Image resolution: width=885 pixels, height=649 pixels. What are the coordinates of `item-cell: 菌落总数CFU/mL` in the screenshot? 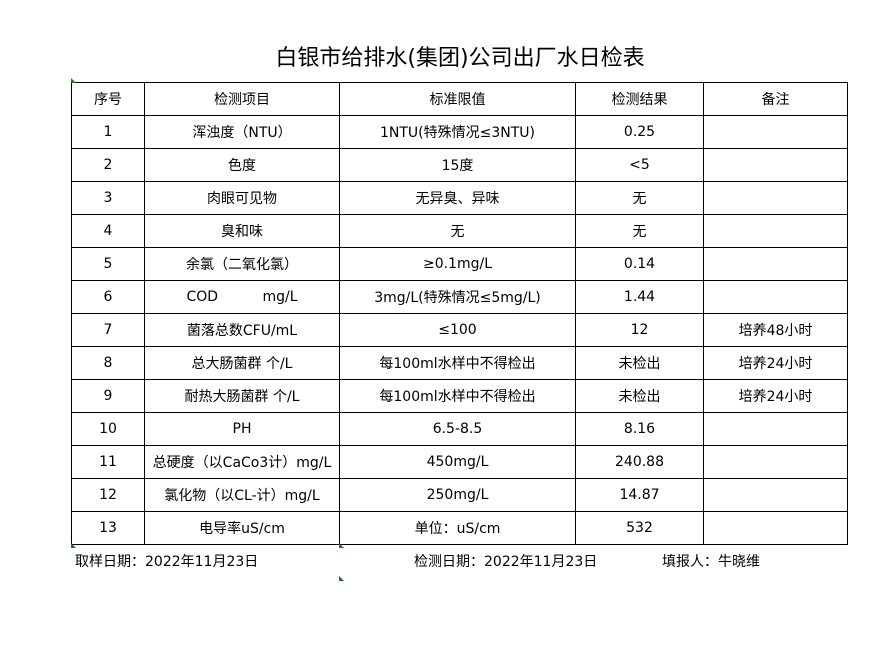 It's located at (242, 330).